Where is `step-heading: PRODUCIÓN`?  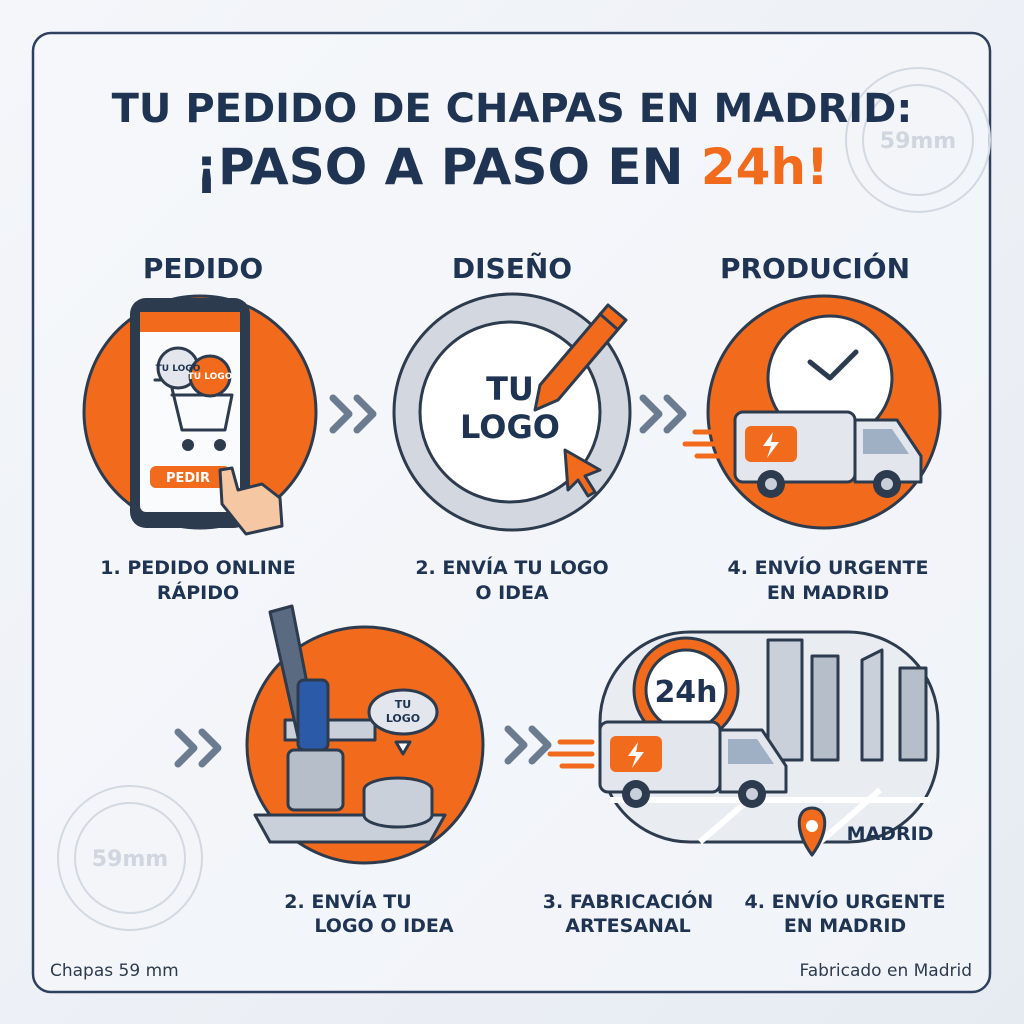 step-heading: PRODUCIÓN is located at coordinates (815, 268).